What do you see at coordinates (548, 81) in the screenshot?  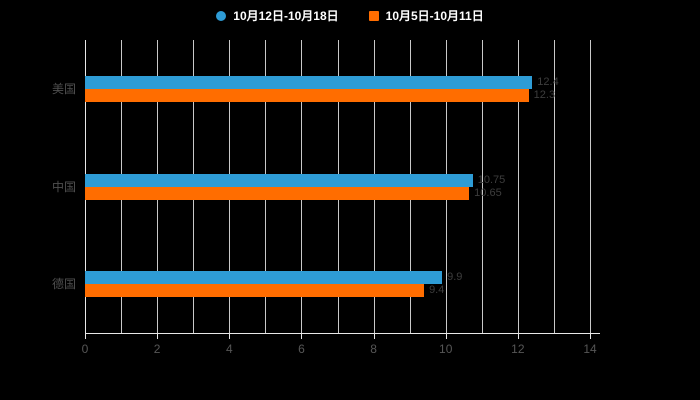 I see `bar-value-label: 12.4` at bounding box center [548, 81].